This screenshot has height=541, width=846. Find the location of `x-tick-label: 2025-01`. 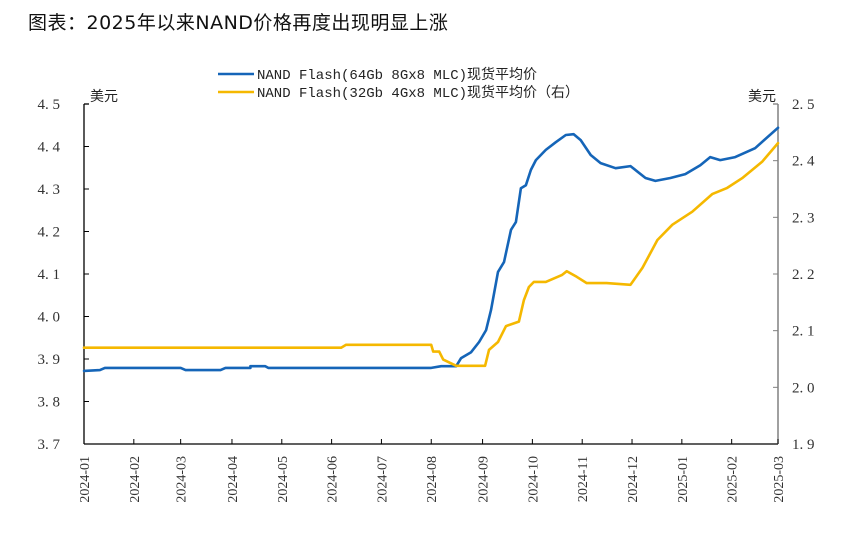

x-tick-label: 2025-01 is located at coordinates (683, 479).